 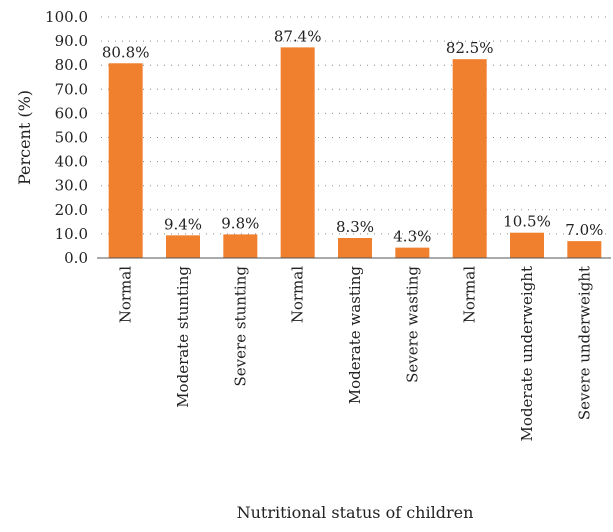 What do you see at coordinates (527, 222) in the screenshot?
I see `data-label: 10.5%` at bounding box center [527, 222].